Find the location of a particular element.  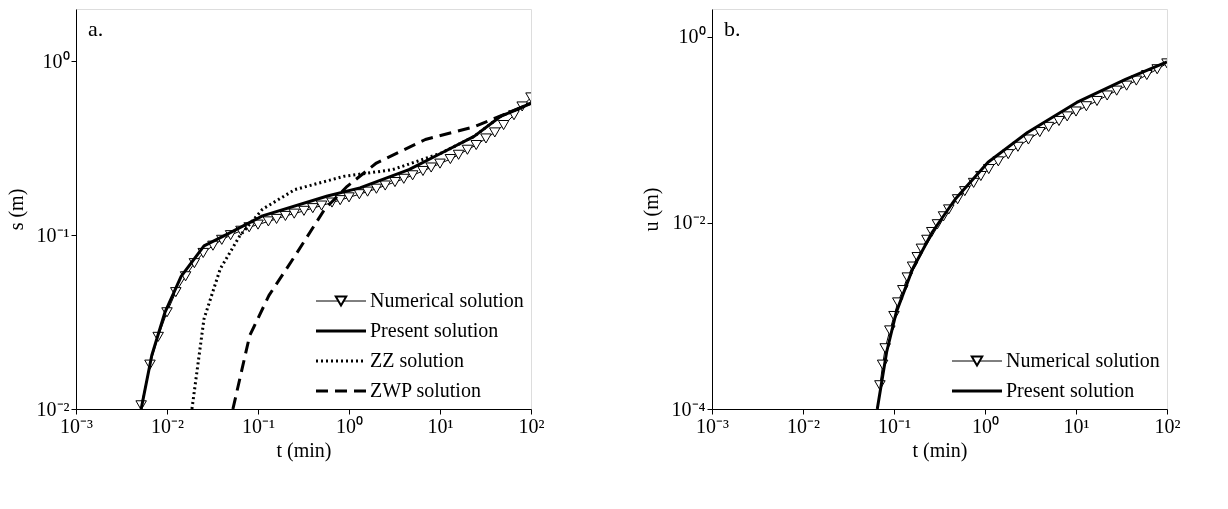

y-axis-title: s (m) is located at coordinates (16, 209).